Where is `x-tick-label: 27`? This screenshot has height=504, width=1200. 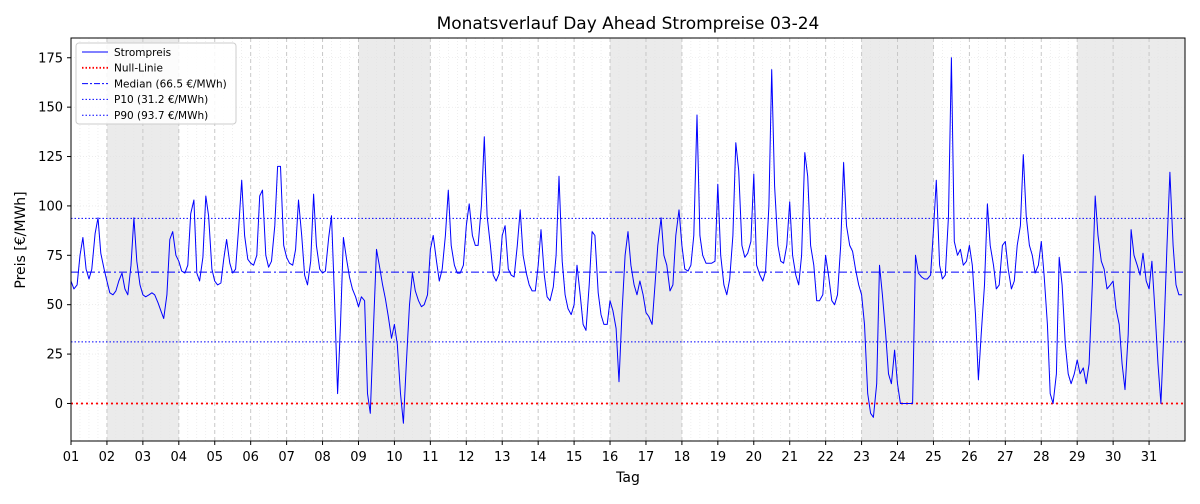 x-tick-label: 27 is located at coordinates (1005, 457).